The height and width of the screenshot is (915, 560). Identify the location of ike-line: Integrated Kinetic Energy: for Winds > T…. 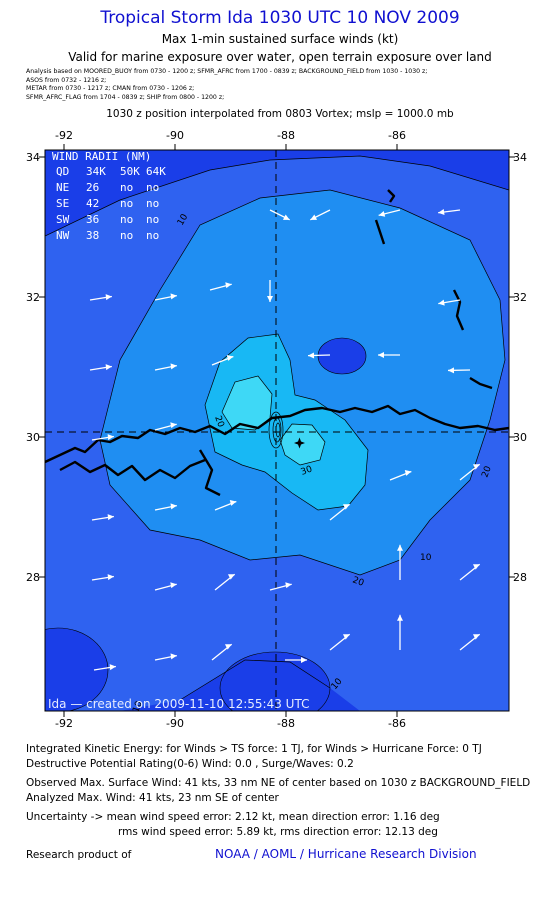
(254, 749).